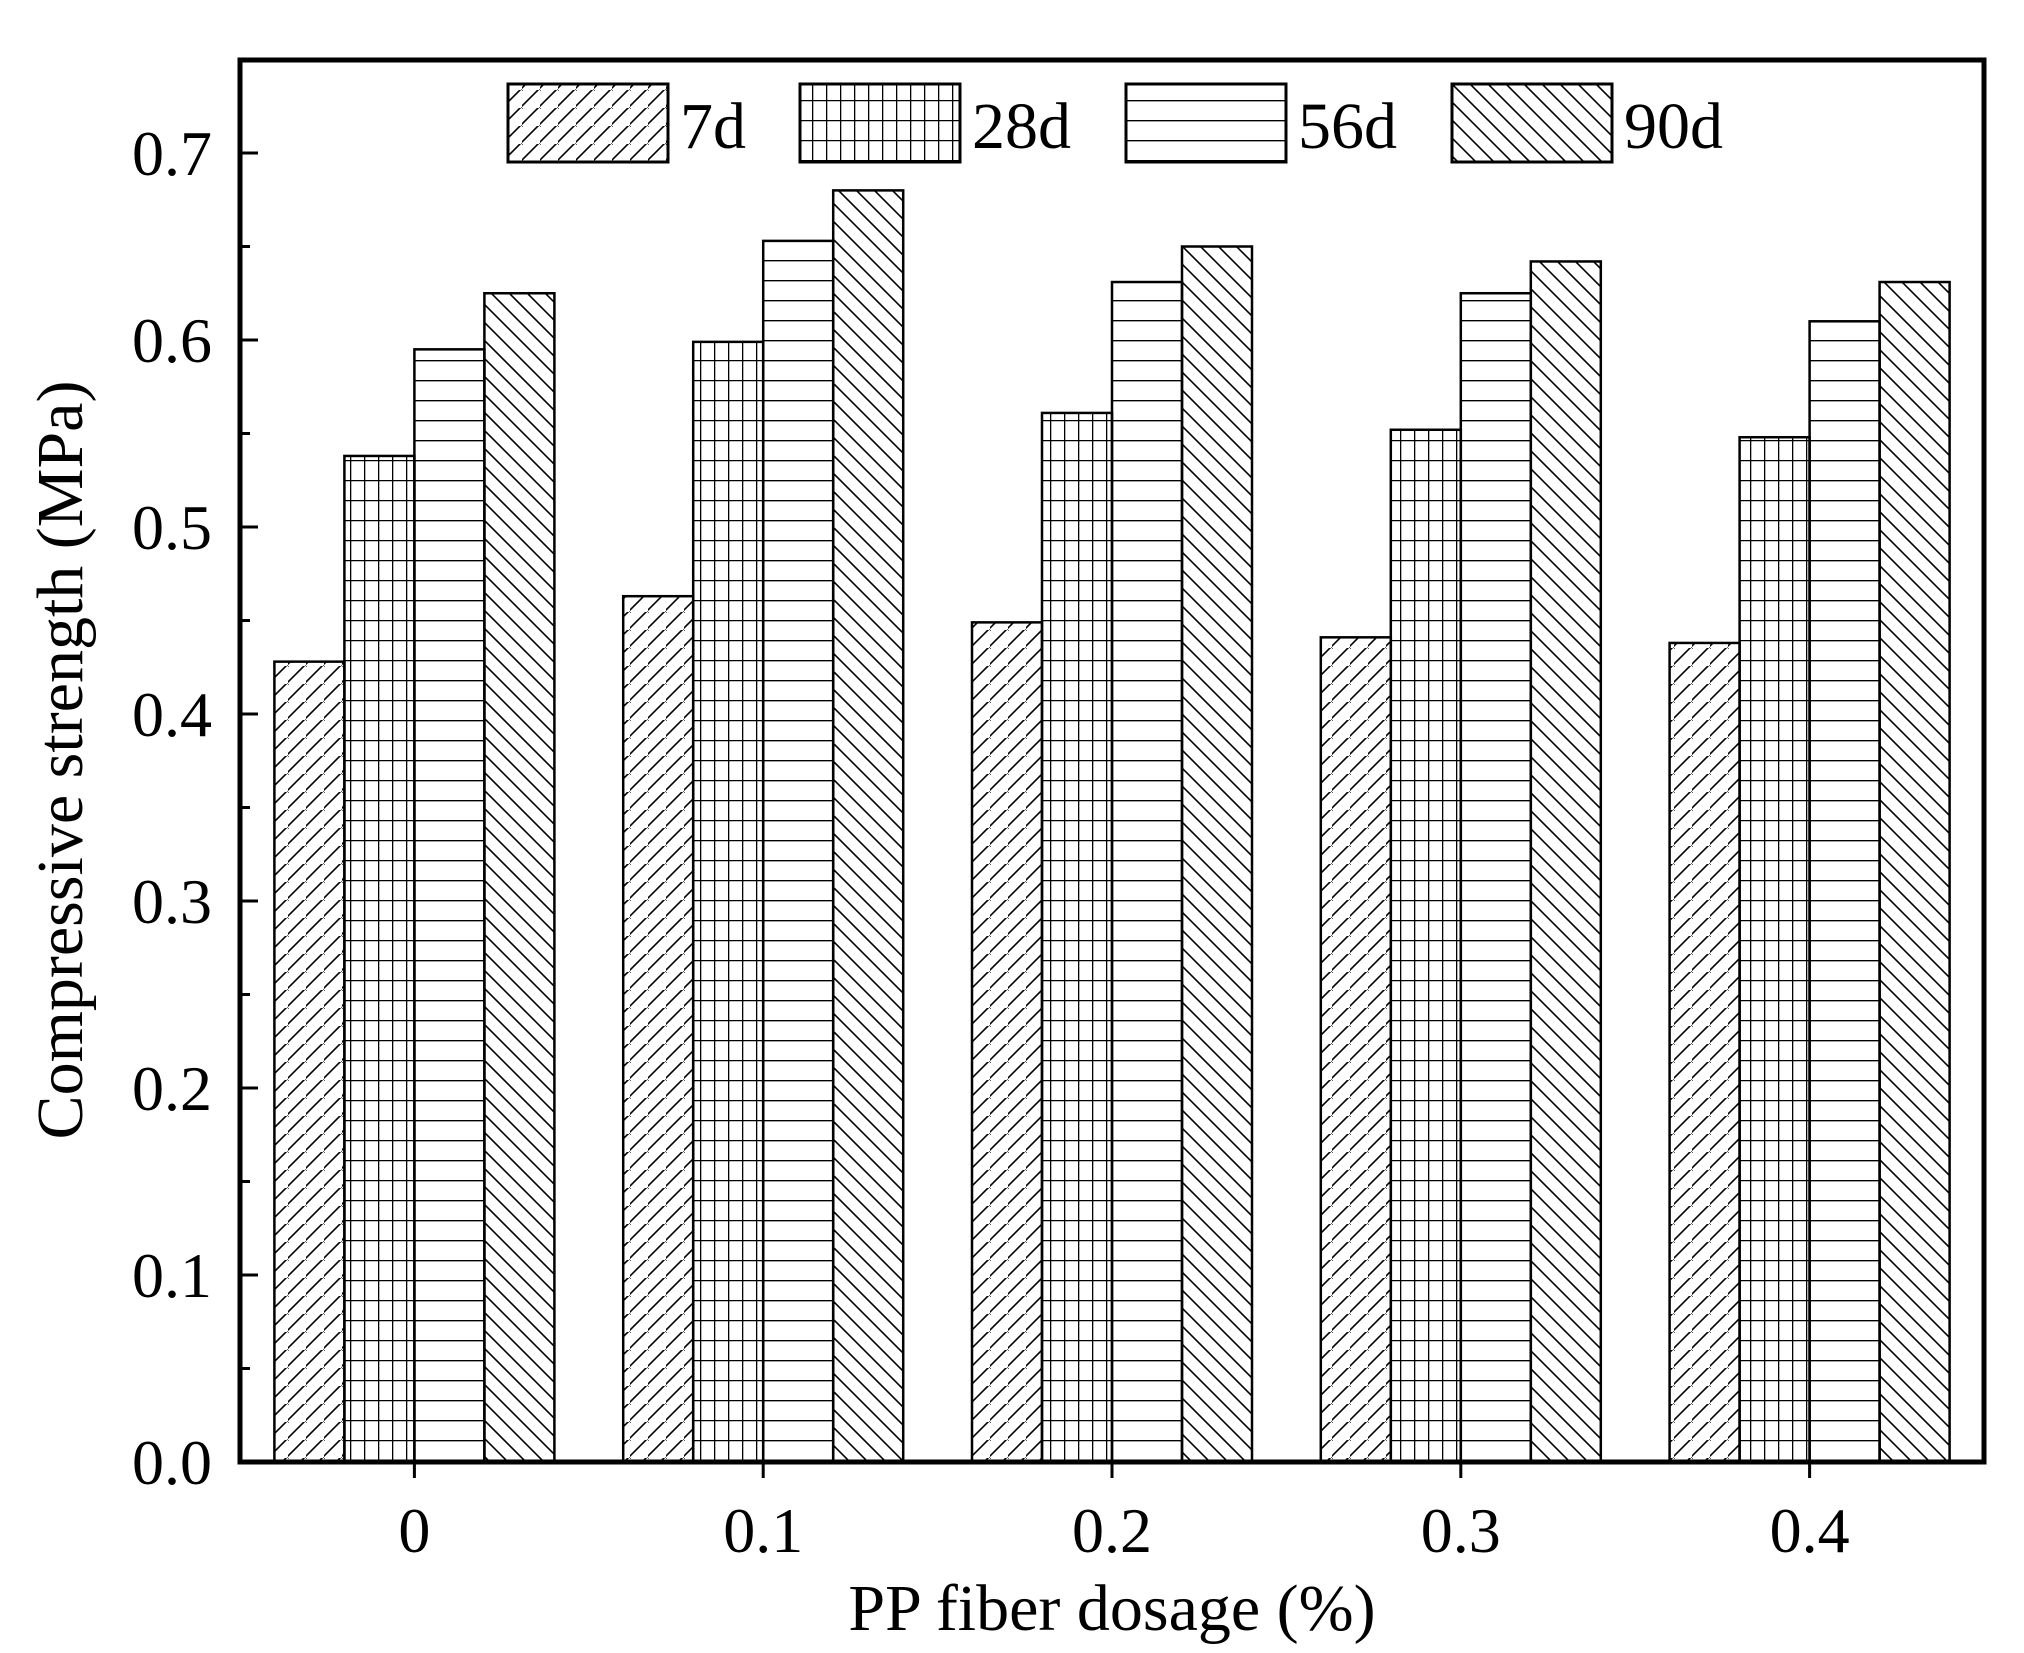  What do you see at coordinates (1673, 126) in the screenshot?
I see `legend-label-90d: 90d` at bounding box center [1673, 126].